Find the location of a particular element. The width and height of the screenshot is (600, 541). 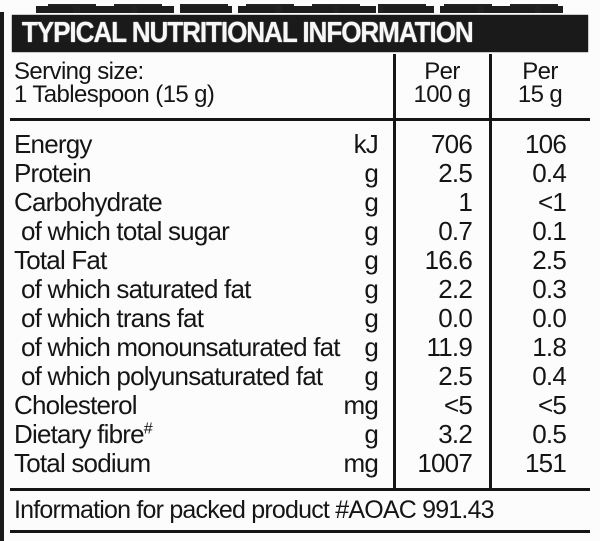

value-per-15g: <5 is located at coordinates (552, 405).